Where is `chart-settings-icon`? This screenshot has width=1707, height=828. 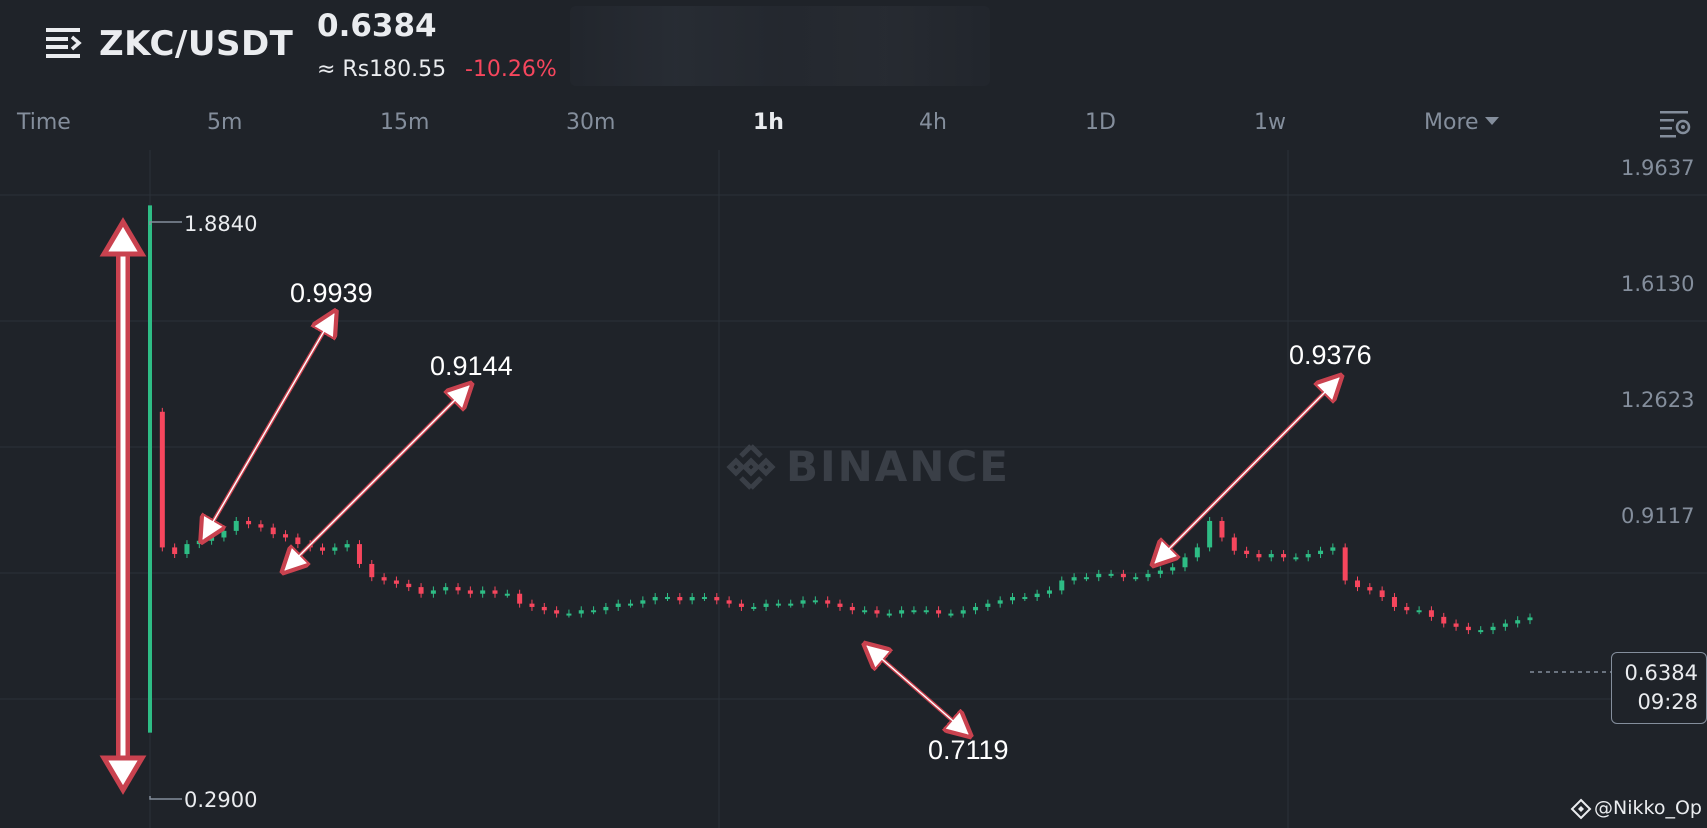 chart-settings-icon is located at coordinates (1675, 123).